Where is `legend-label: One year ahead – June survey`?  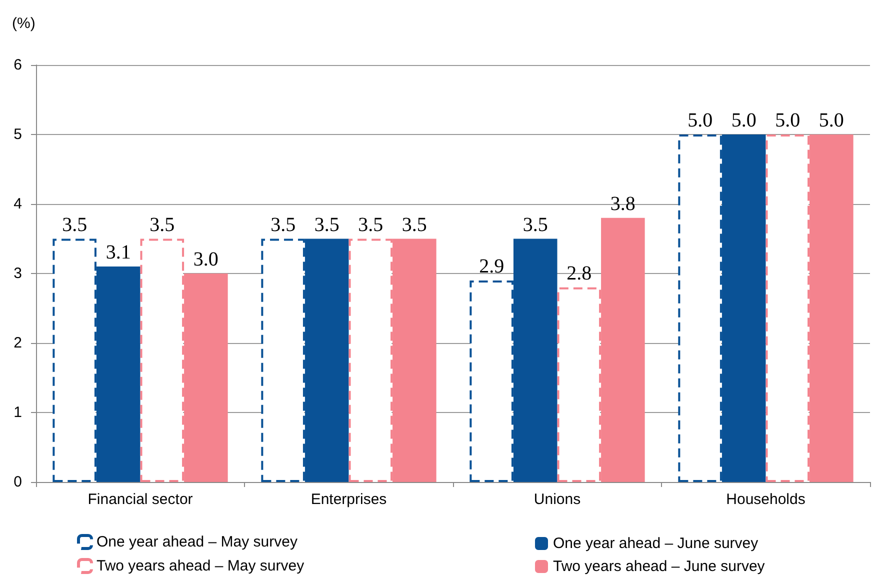 legend-label: One year ahead – June survey is located at coordinates (656, 543).